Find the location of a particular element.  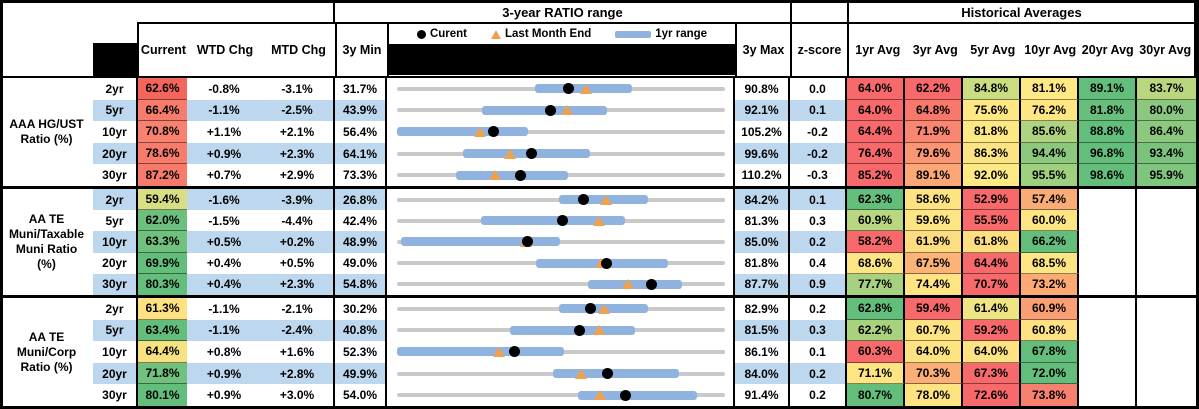

wtd-chg-cell: -0.8% is located at coordinates (224, 89).